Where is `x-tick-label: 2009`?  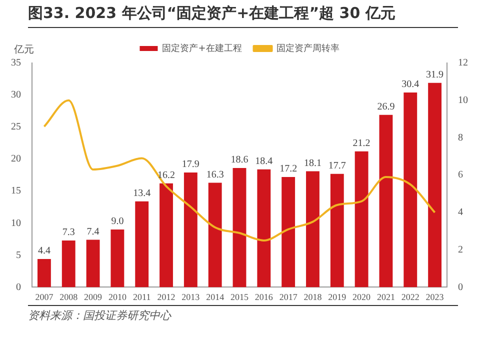 x-tick-label: 2009 is located at coordinates (93, 297).